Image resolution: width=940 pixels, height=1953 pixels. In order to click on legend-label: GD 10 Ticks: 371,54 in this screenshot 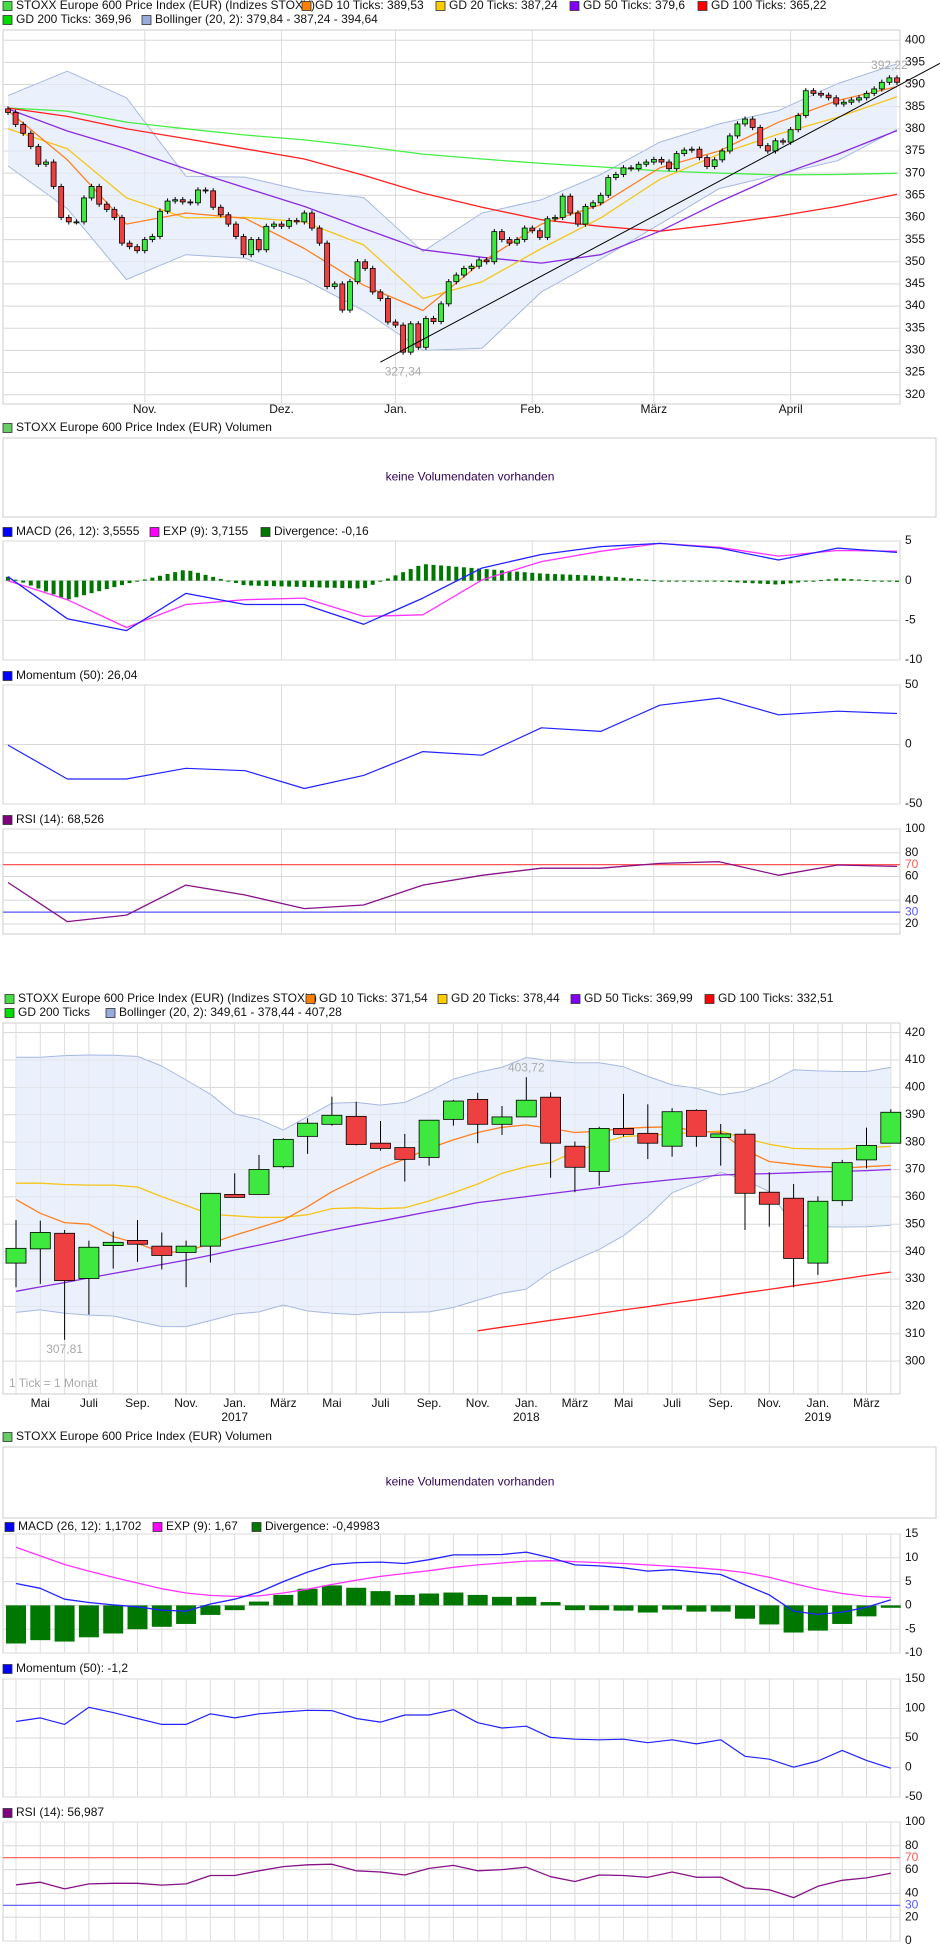, I will do `click(373, 998)`.